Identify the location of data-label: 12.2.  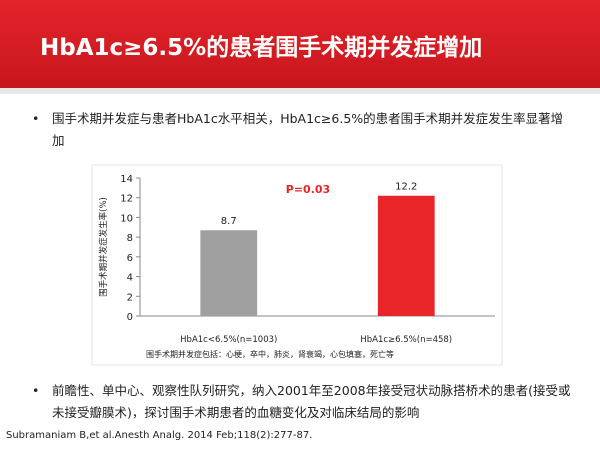
(406, 187).